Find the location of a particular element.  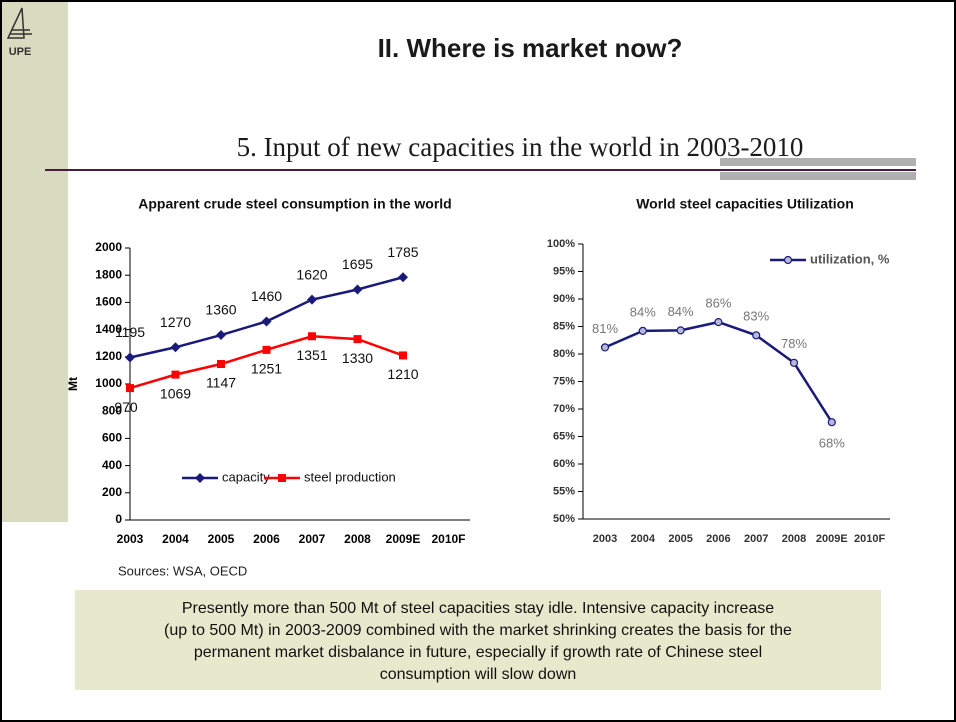

data-label: 1069 is located at coordinates (175, 393).